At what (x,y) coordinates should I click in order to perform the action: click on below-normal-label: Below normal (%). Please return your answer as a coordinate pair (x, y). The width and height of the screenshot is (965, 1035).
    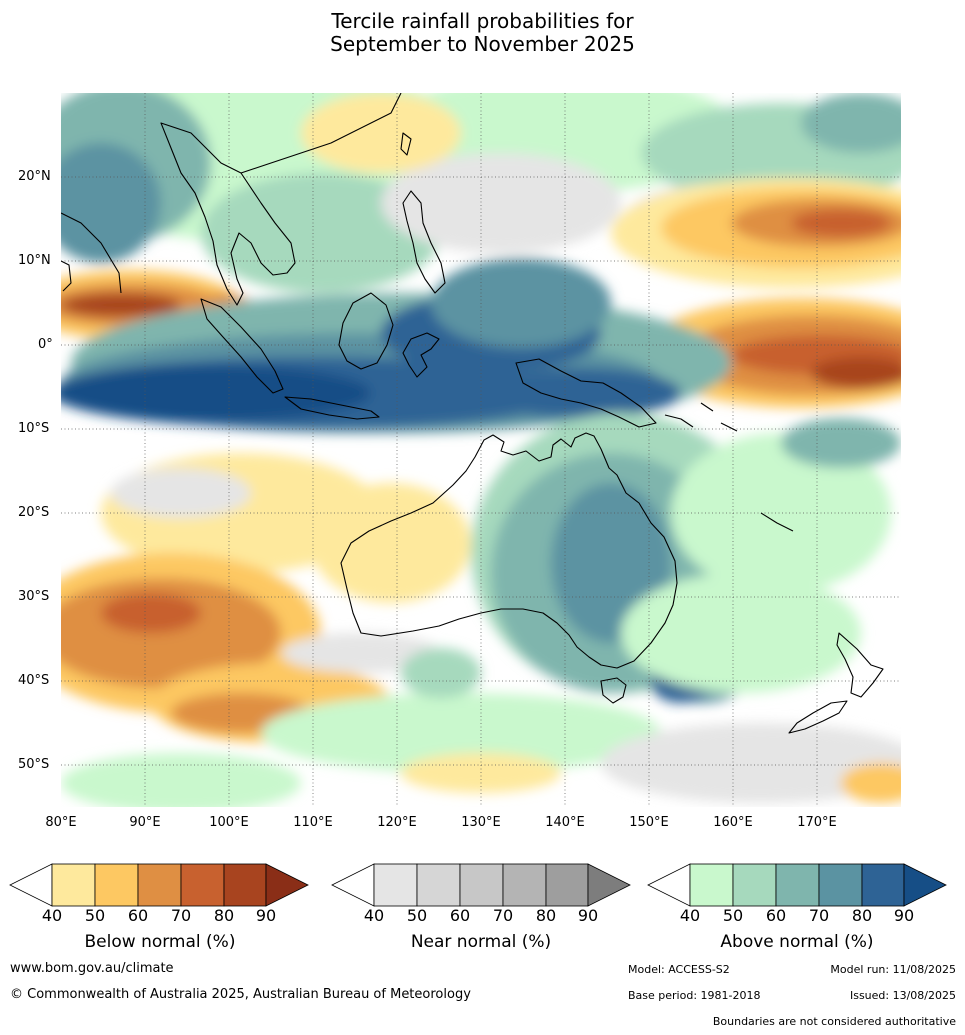
    Looking at the image, I should click on (160, 942).